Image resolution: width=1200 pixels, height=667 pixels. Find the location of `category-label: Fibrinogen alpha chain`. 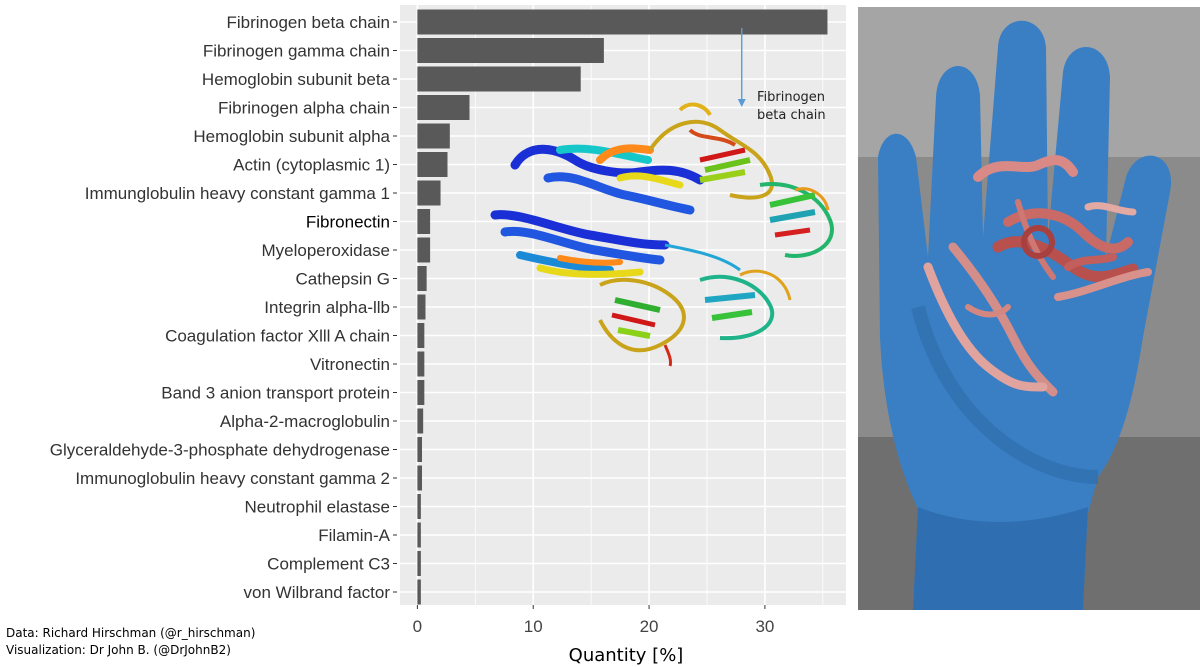

category-label: Fibrinogen alpha chain is located at coordinates (304, 108).